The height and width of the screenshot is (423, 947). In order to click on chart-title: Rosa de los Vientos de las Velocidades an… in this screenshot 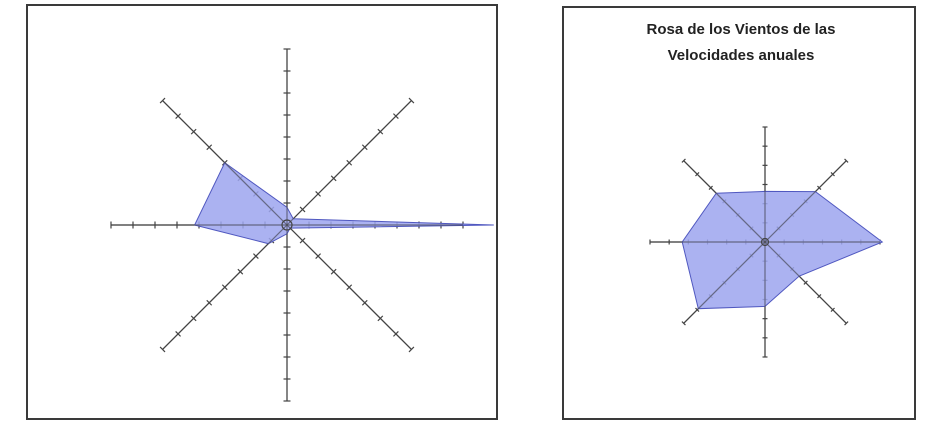, I will do `click(741, 42)`.